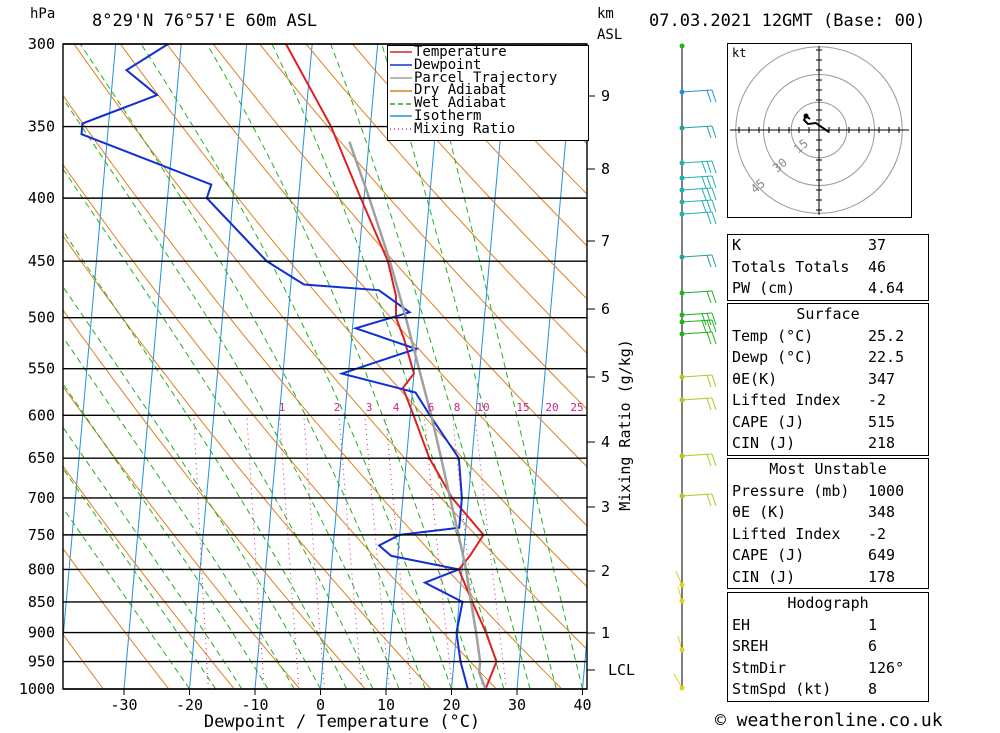 The height and width of the screenshot is (733, 1000). I want to click on legend-label: Parcel Trajectory, so click(486, 77).